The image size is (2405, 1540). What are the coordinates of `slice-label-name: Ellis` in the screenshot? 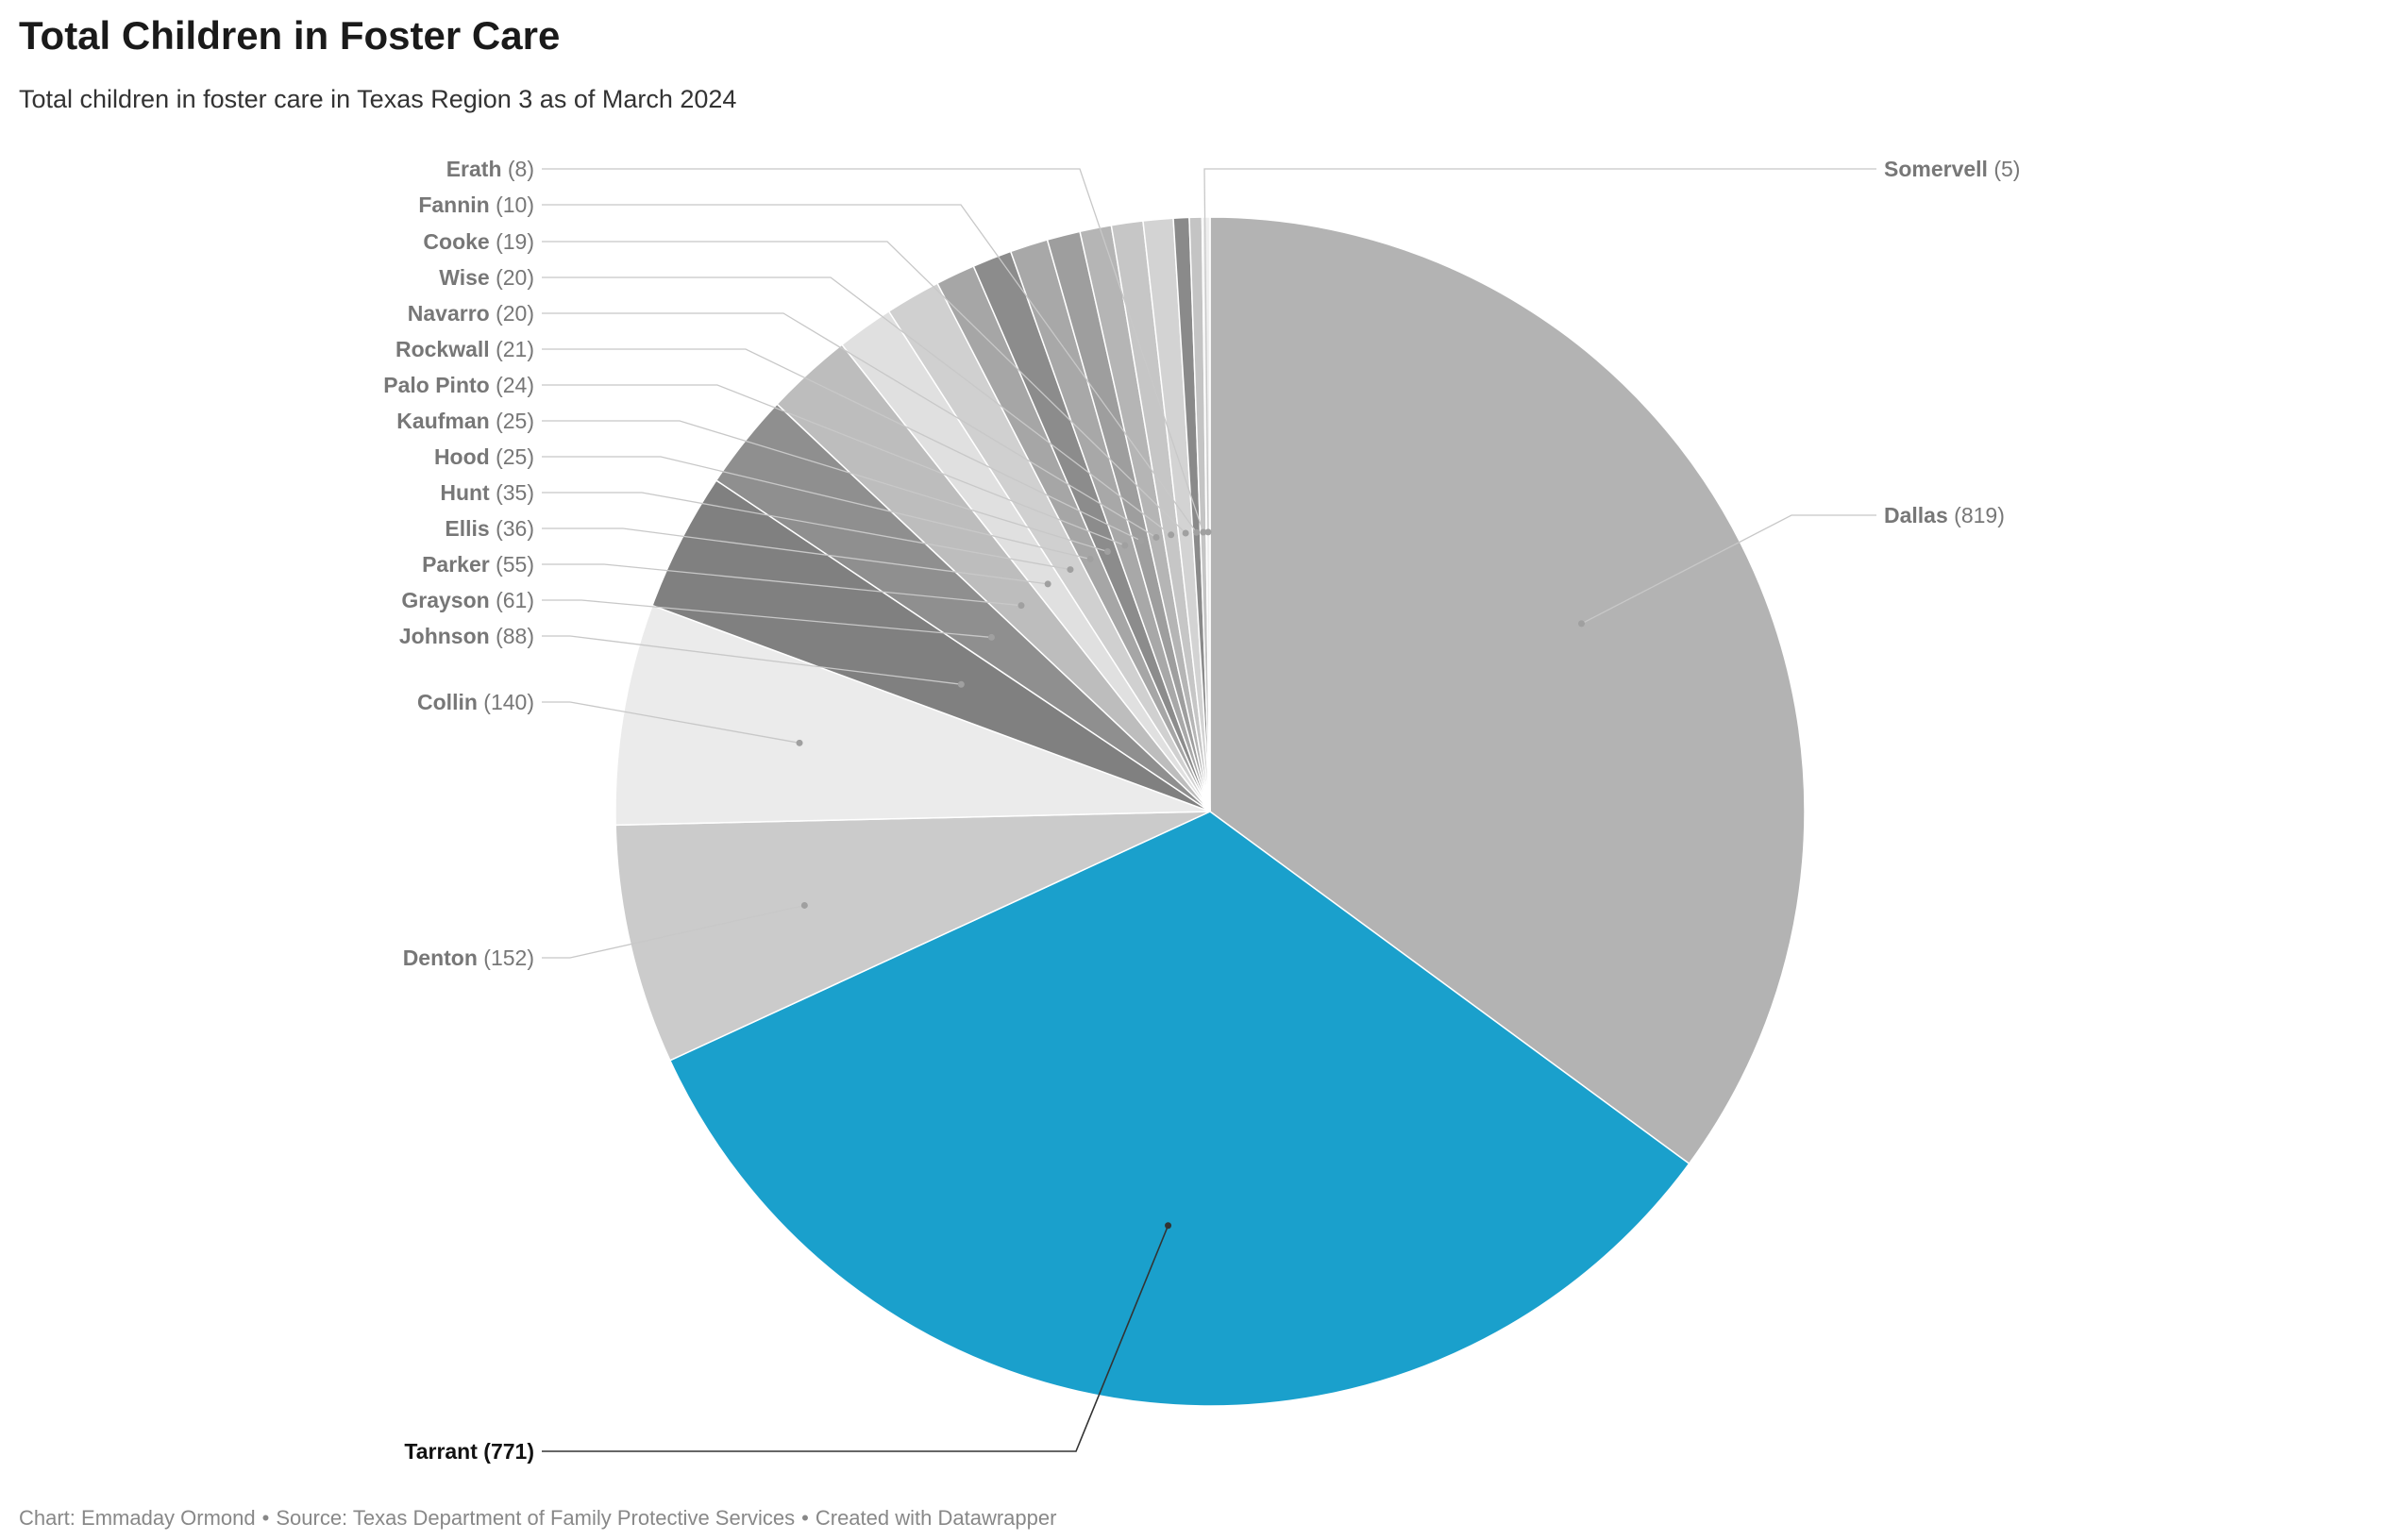 It's located at (467, 528).